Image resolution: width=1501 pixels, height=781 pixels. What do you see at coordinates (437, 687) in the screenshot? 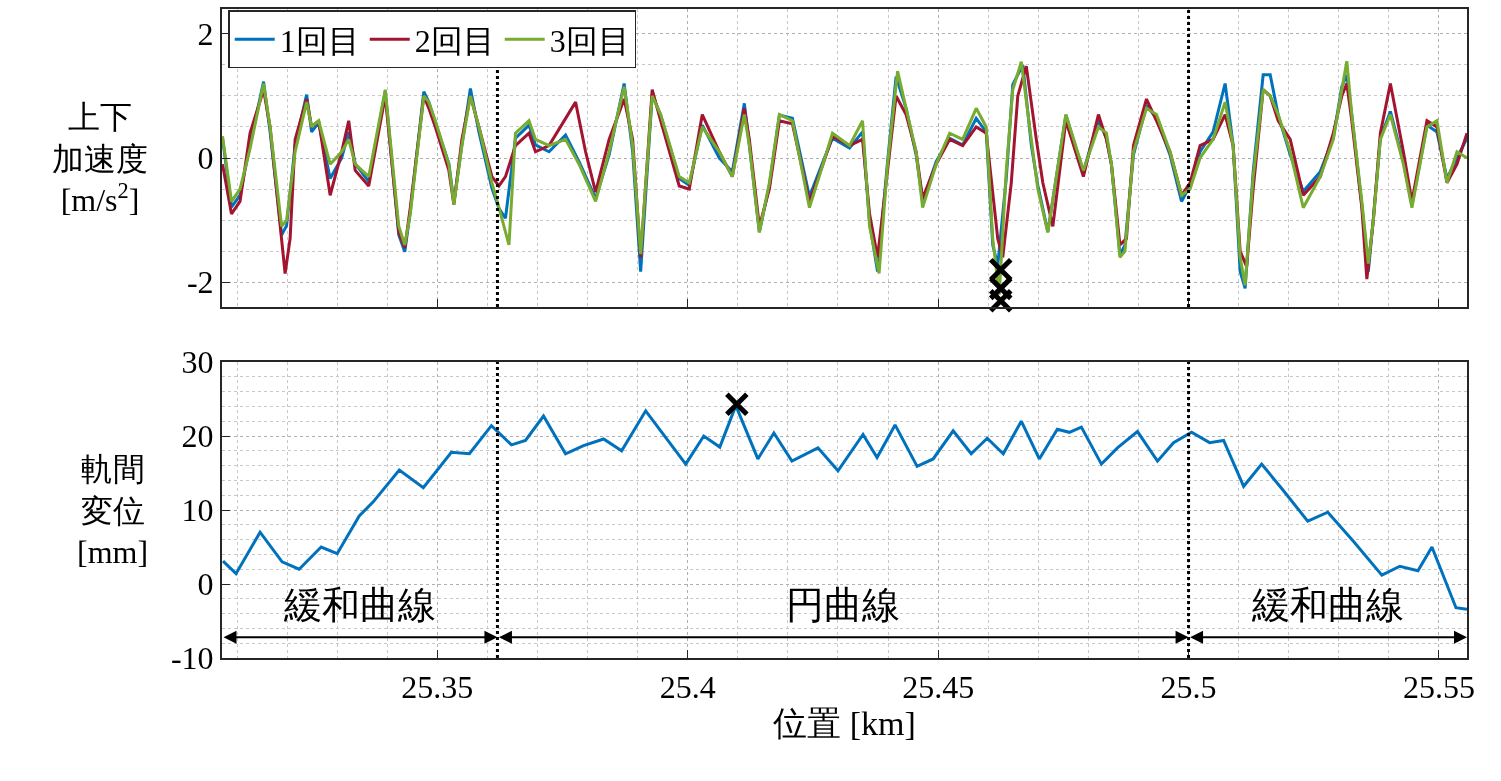
I see `x-tick-label: 25.35` at bounding box center [437, 687].